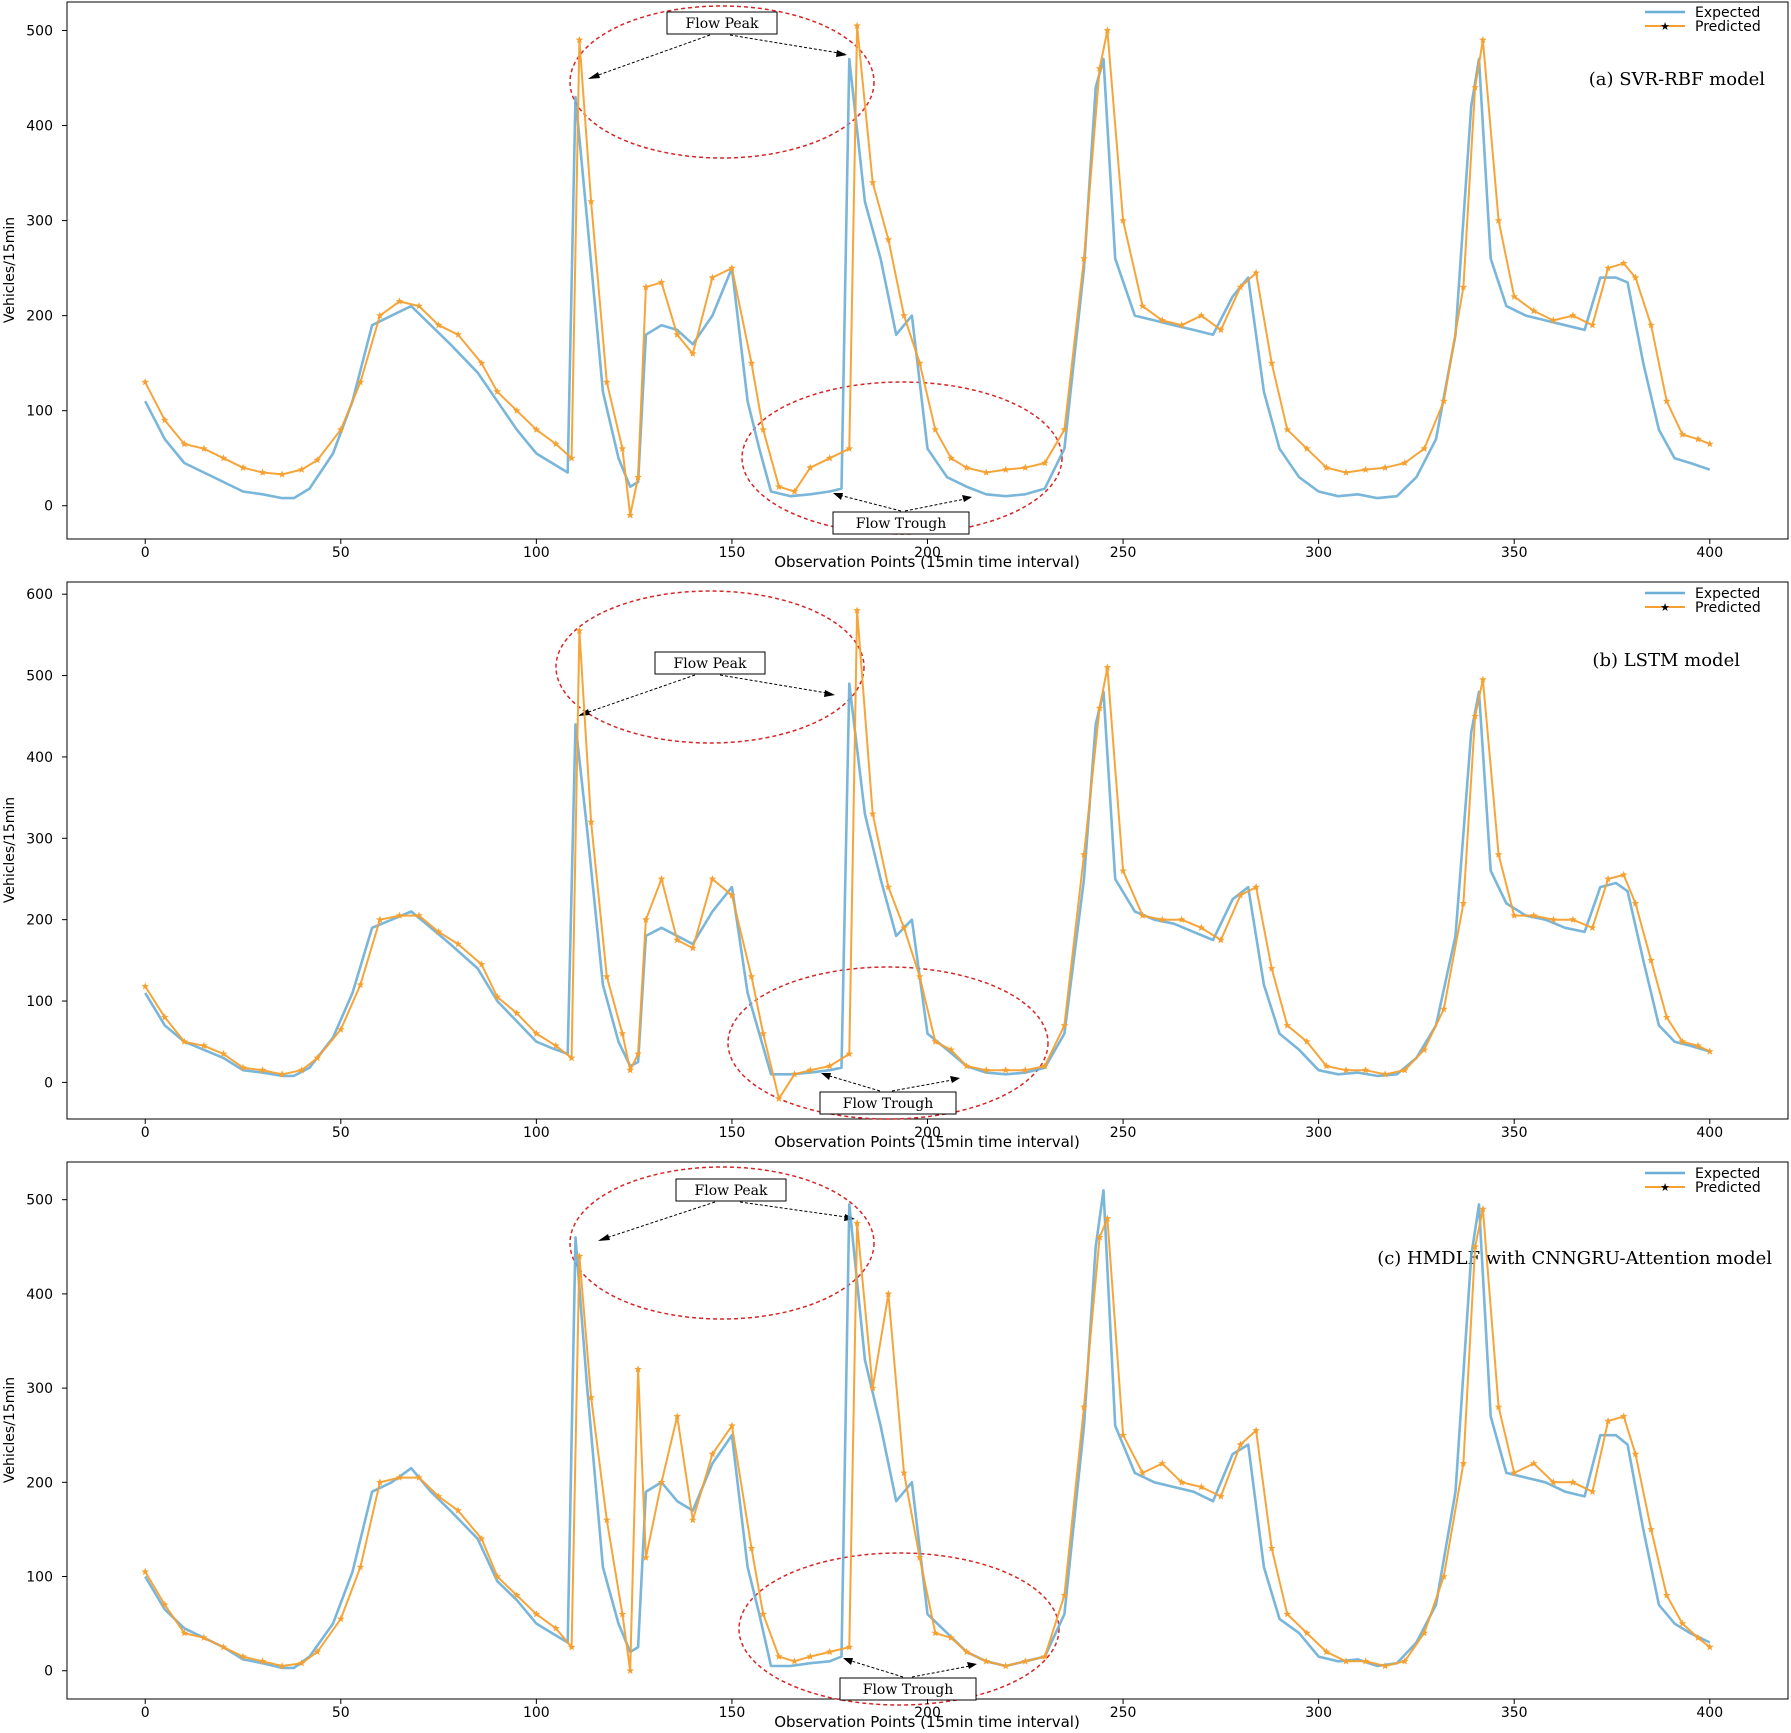  I want to click on panel-title: (b) LSTM model, so click(1666, 660).